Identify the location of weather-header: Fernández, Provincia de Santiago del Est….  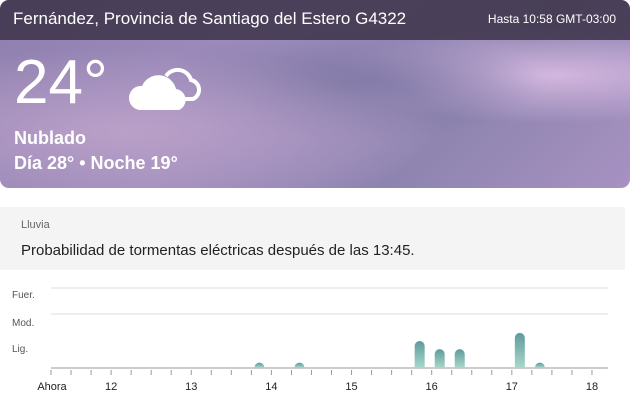
(315, 20).